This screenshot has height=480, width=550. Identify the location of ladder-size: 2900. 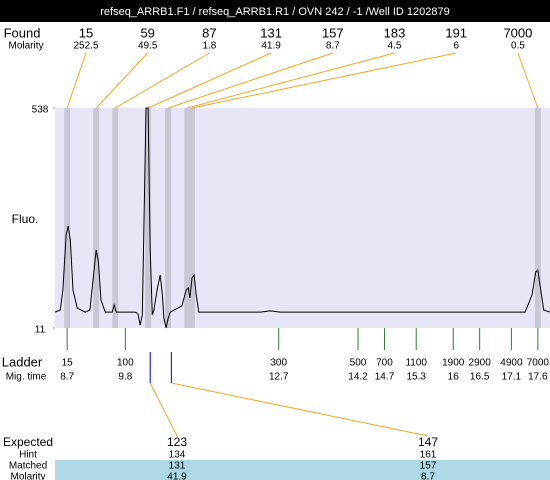
(480, 363).